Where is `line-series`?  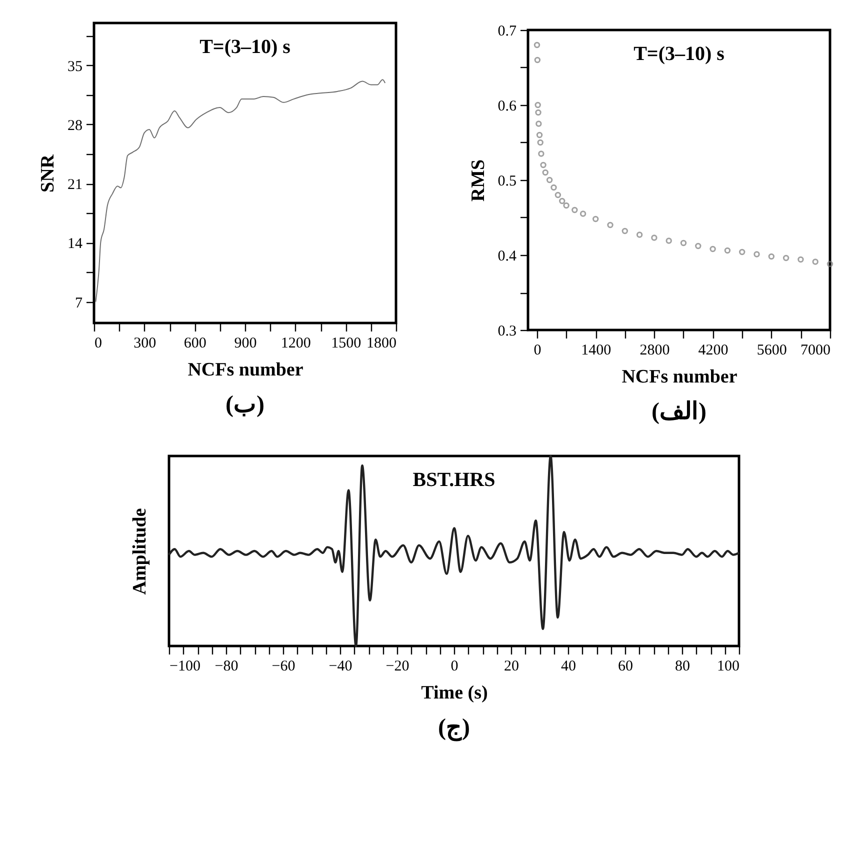 line-series is located at coordinates (240, 190).